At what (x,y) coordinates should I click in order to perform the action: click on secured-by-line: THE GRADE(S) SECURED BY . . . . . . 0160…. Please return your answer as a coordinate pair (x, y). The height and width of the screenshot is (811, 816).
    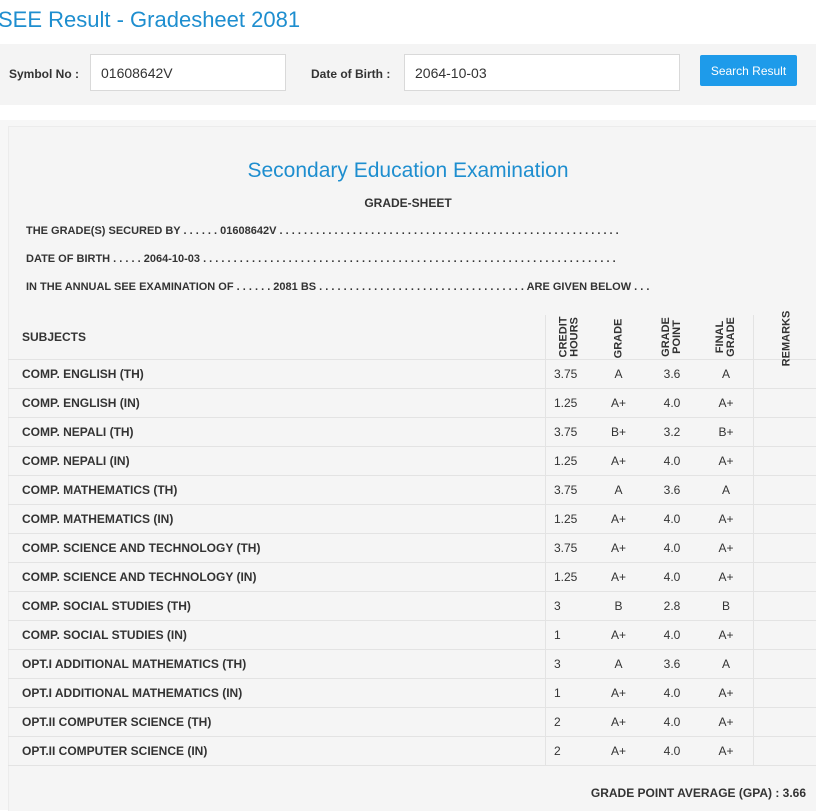
    Looking at the image, I should click on (322, 231).